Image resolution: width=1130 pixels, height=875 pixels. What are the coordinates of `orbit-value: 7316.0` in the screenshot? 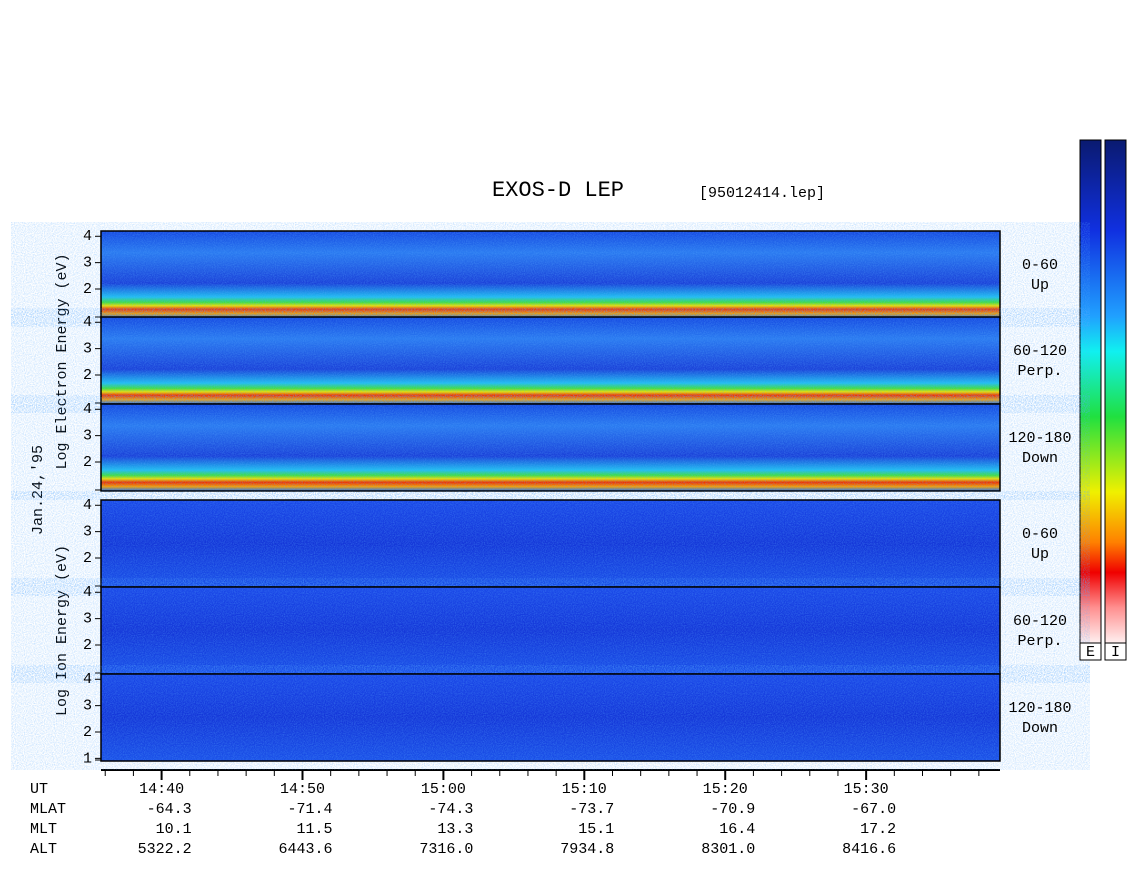 It's located at (446, 849).